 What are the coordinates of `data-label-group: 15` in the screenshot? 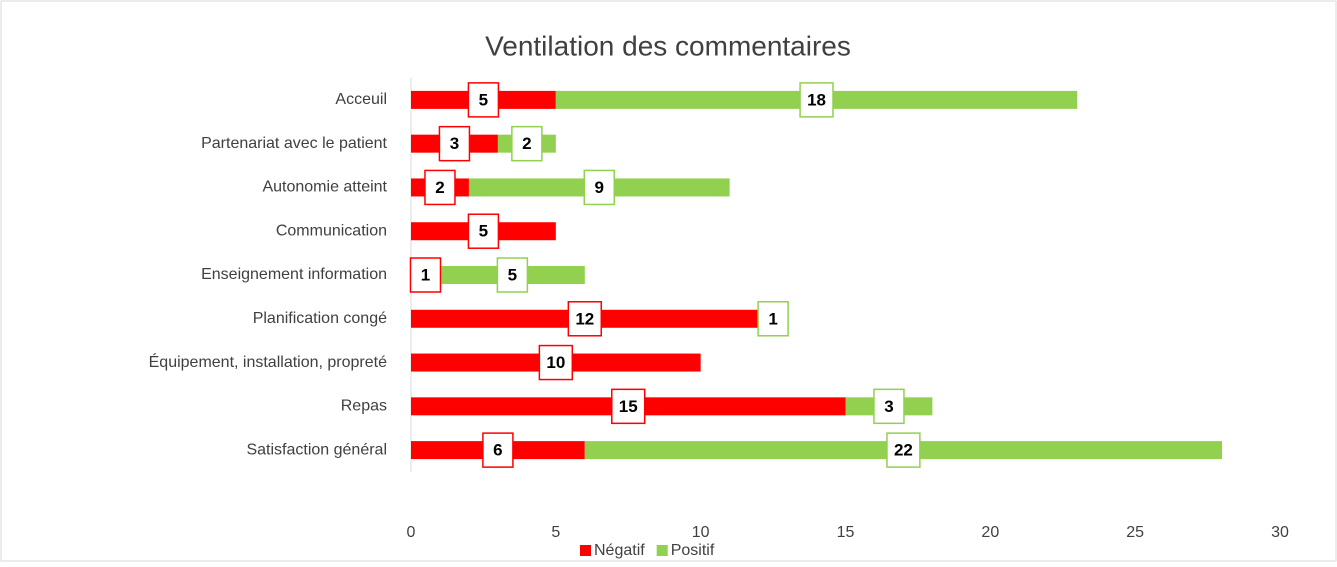 It's located at (628, 406).